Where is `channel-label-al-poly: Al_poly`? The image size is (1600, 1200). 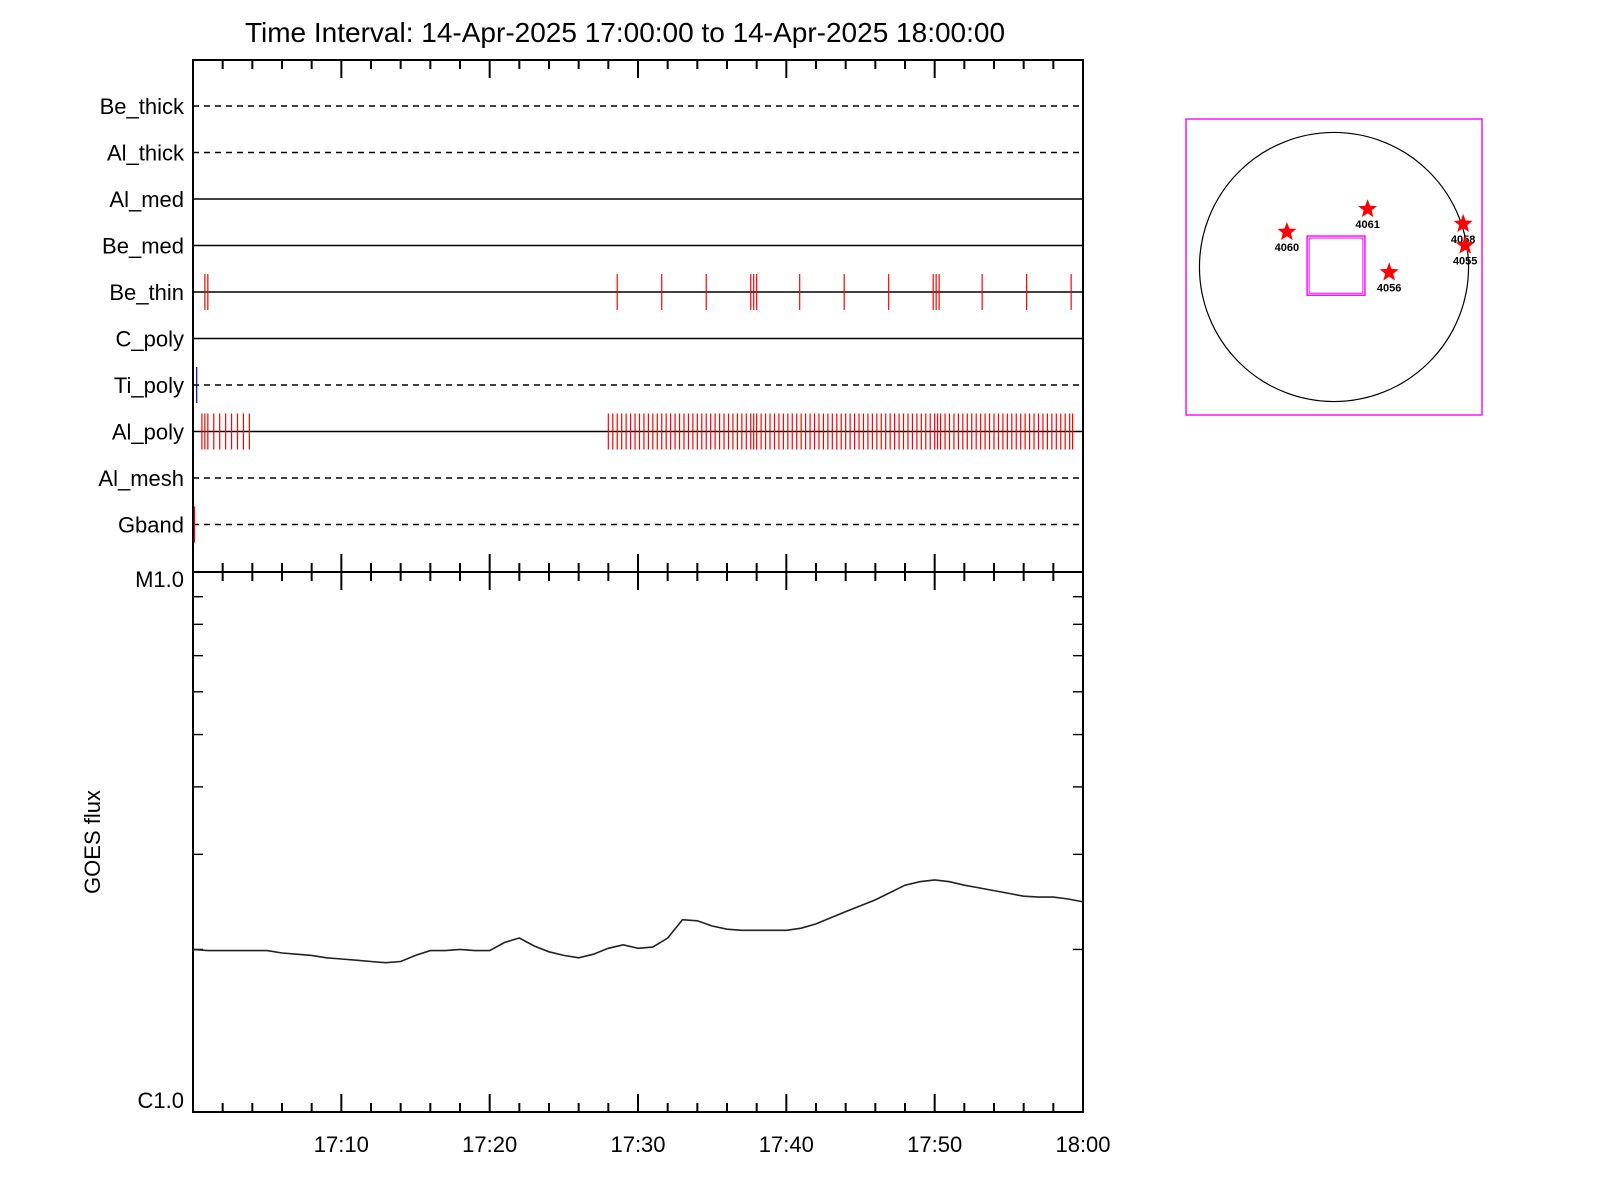 channel-label-al-poly: Al_poly is located at coordinates (148, 432).